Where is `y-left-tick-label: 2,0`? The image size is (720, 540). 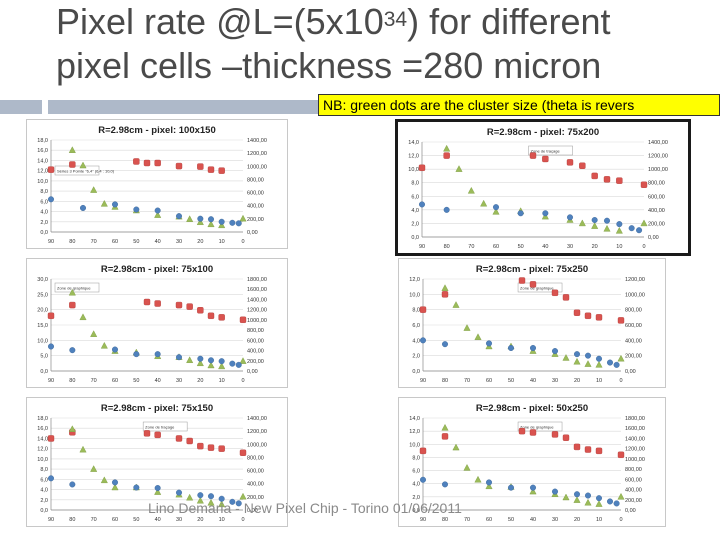
y-left-tick-label: 2,0 is located at coordinates (416, 498).